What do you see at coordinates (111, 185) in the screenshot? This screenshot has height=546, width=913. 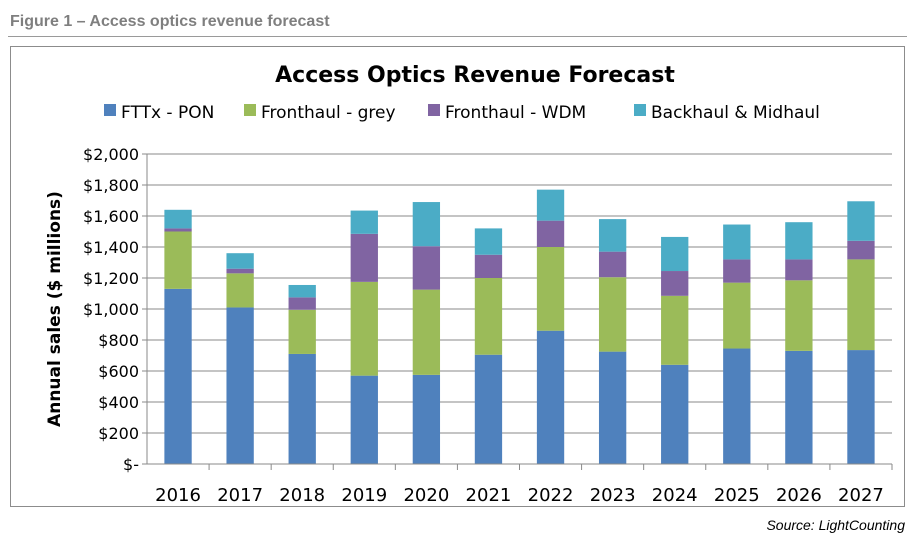 I see `y-tick-label: $1,800` at bounding box center [111, 185].